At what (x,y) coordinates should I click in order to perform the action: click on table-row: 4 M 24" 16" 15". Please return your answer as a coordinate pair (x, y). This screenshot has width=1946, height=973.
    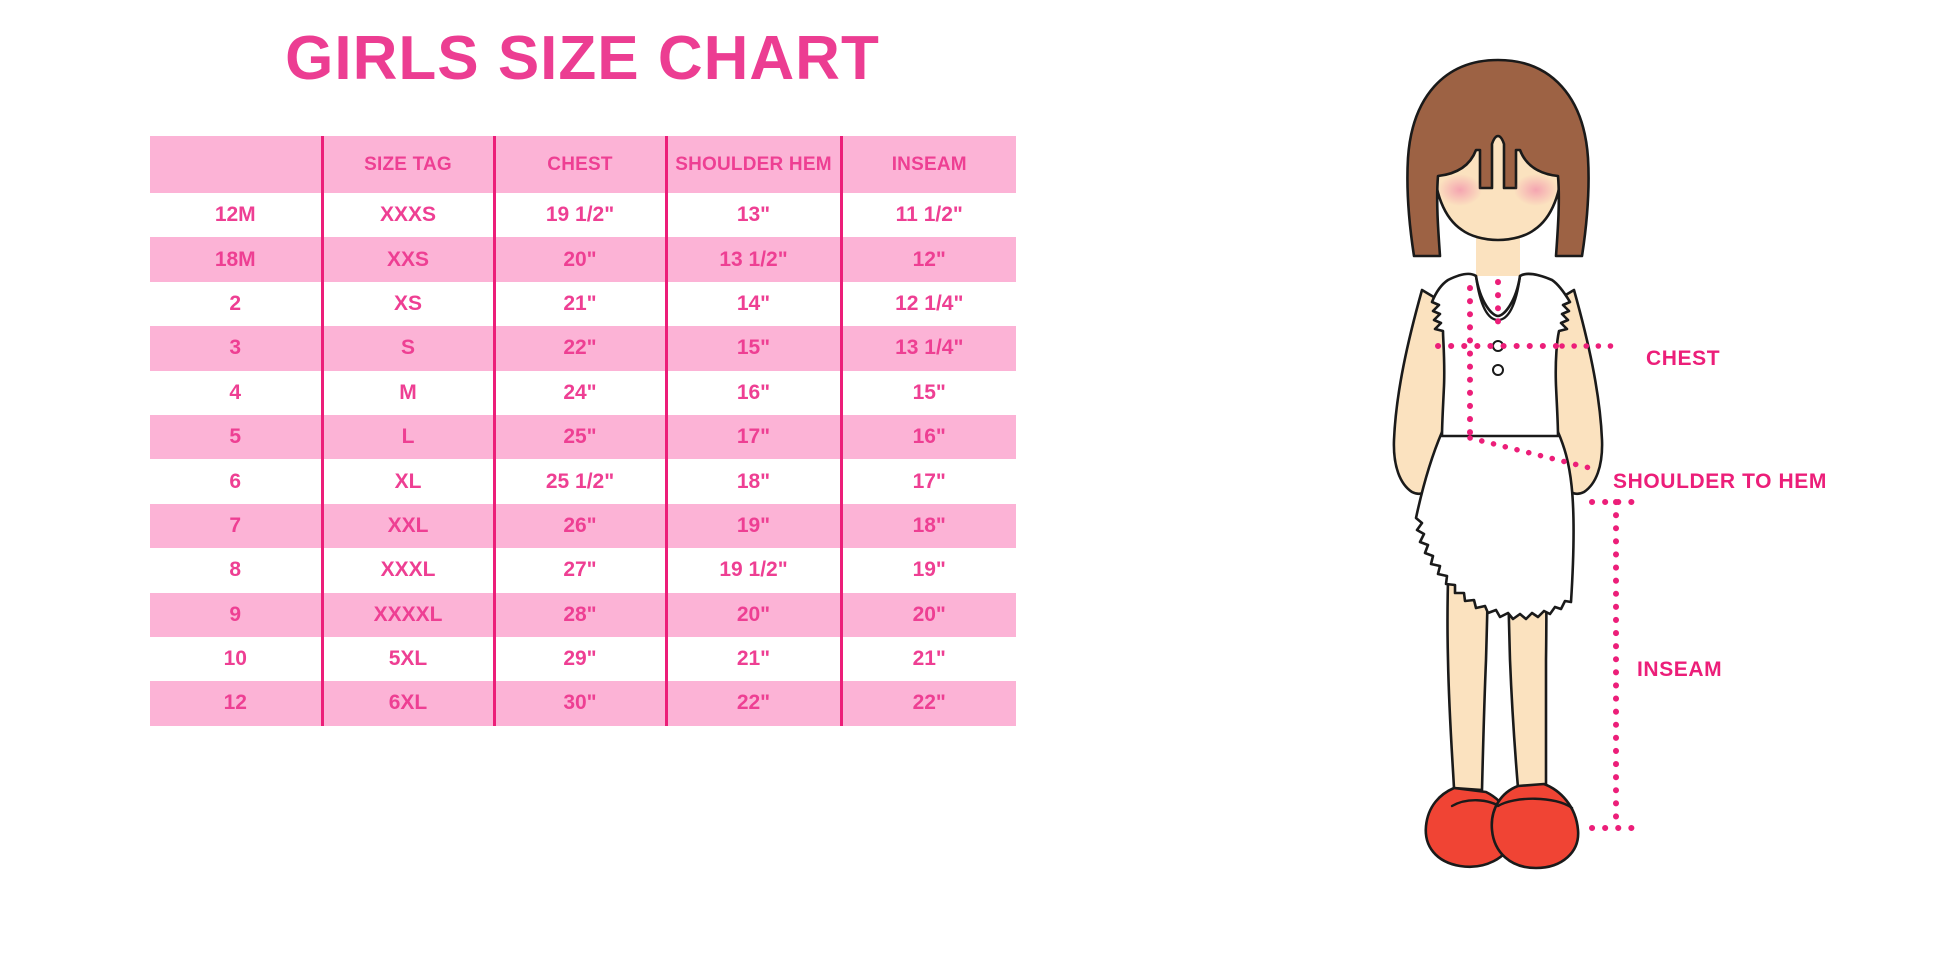
    Looking at the image, I should click on (583, 392).